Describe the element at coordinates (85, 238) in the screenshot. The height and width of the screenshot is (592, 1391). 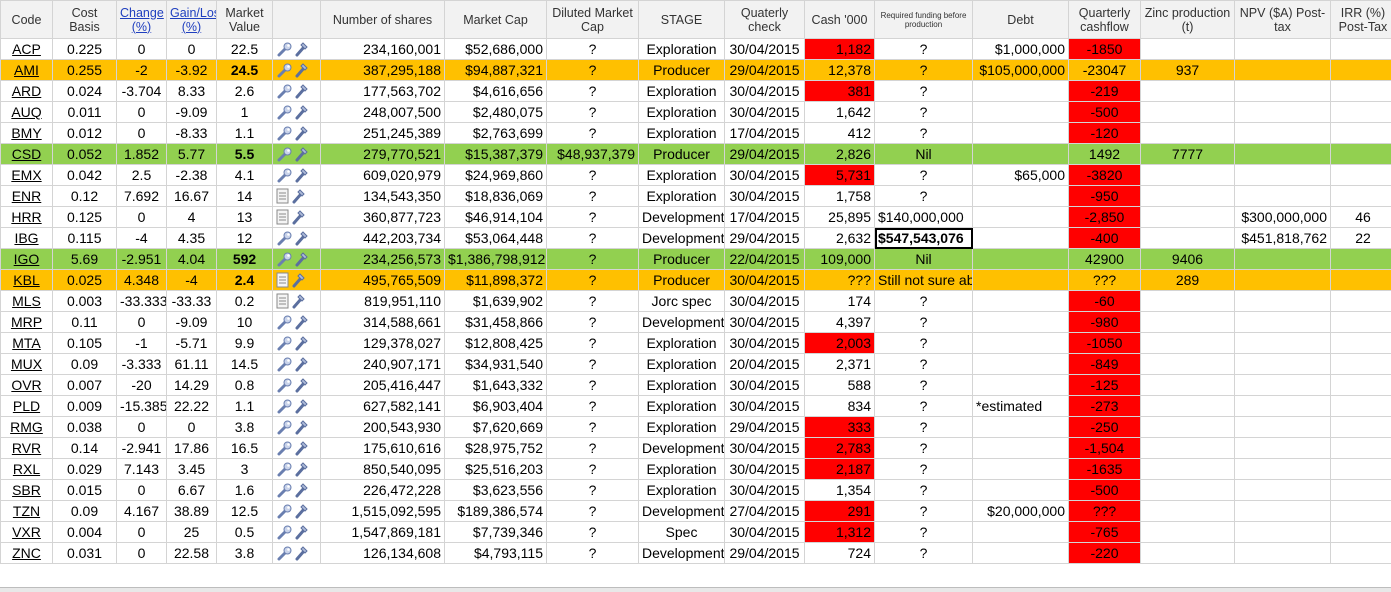
I see `cell-cost-basis: 0.115` at that location.